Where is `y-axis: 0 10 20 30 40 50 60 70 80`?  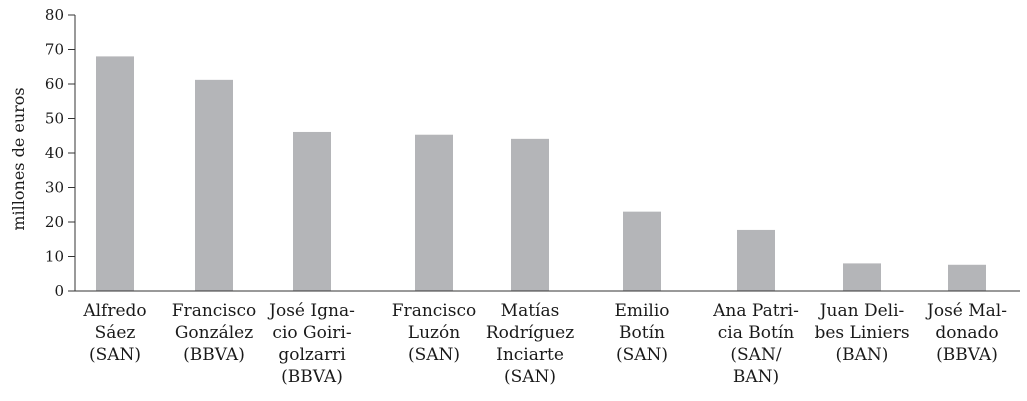 y-axis: 0 10 20 30 40 50 60 70 80 is located at coordinates (60, 153).